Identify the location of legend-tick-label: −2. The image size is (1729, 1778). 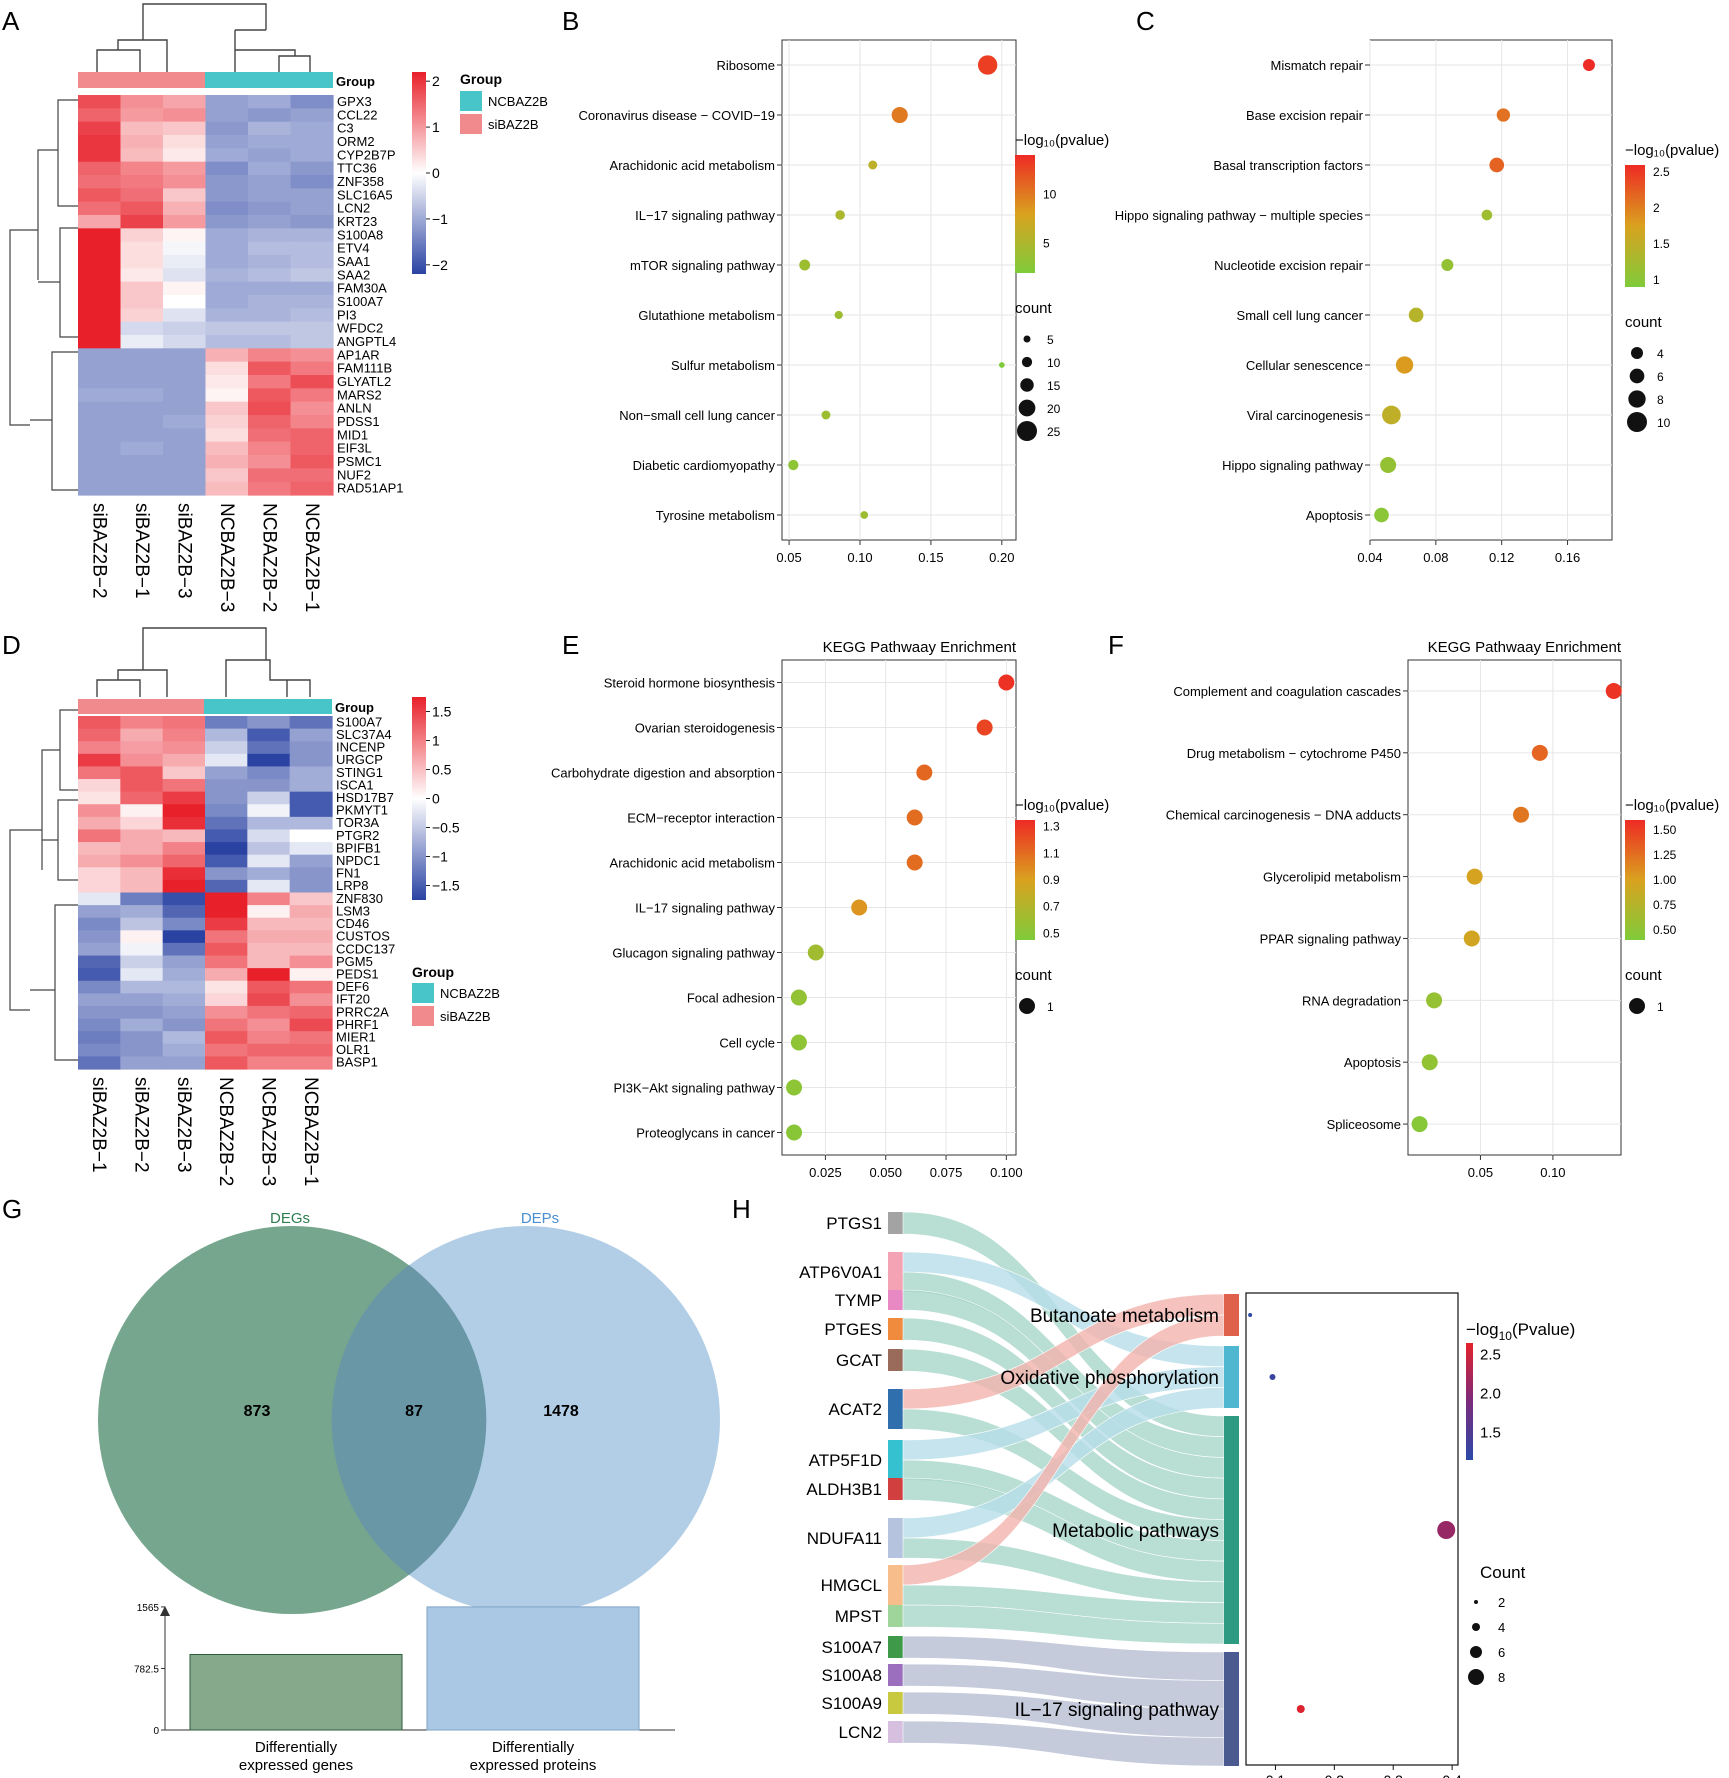
(440, 265).